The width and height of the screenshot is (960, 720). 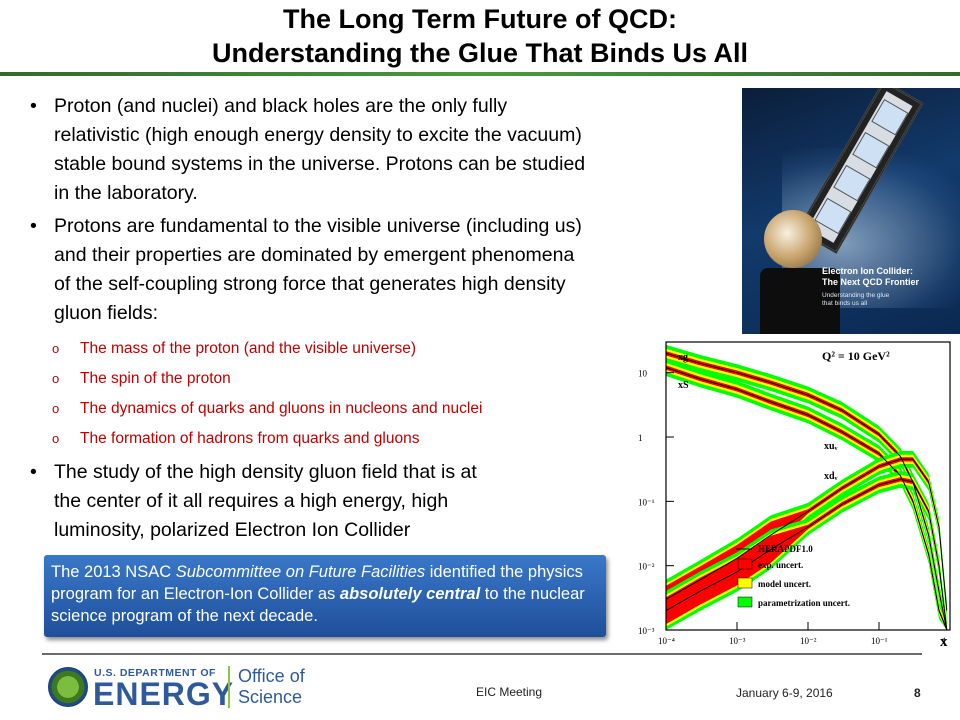 I want to click on doe-seal-logo, so click(x=68, y=687).